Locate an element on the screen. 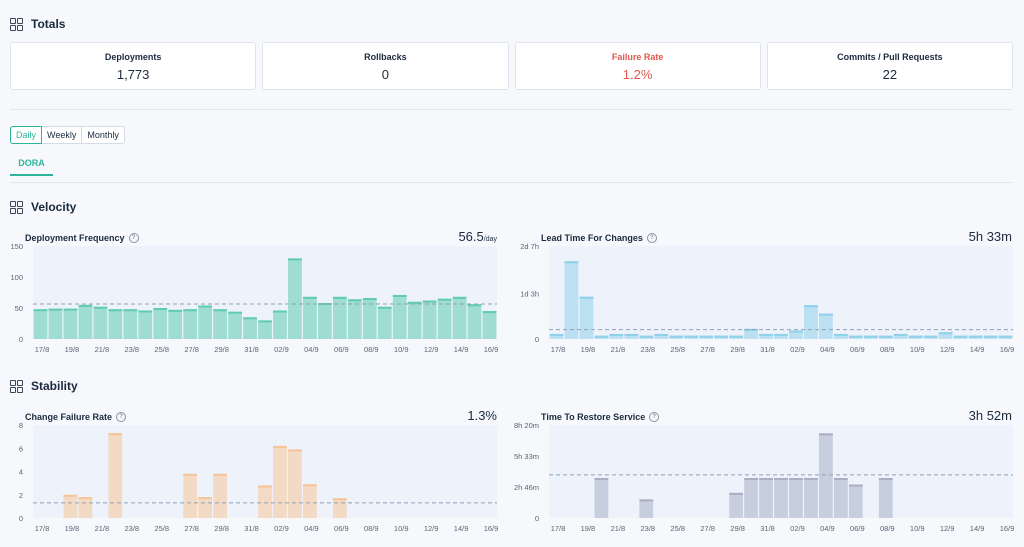  period-monthly: Monthly is located at coordinates (103, 135).